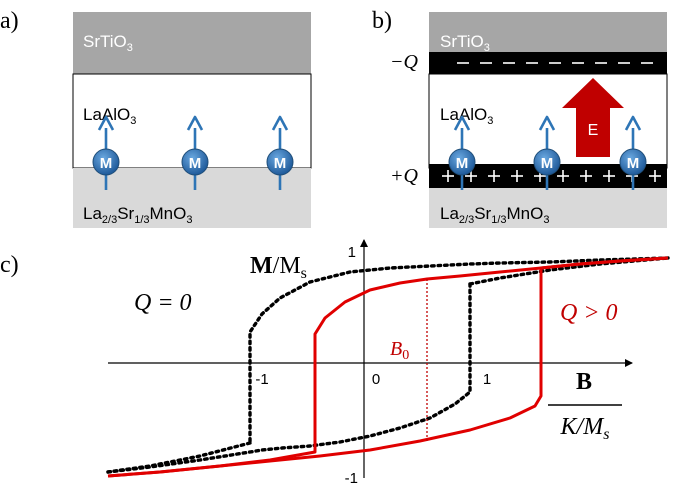 Image resolution: width=681 pixels, height=493 pixels. What do you see at coordinates (179, 457) in the screenshot?
I see `hysteresis-q0-lower-tail` at bounding box center [179, 457].